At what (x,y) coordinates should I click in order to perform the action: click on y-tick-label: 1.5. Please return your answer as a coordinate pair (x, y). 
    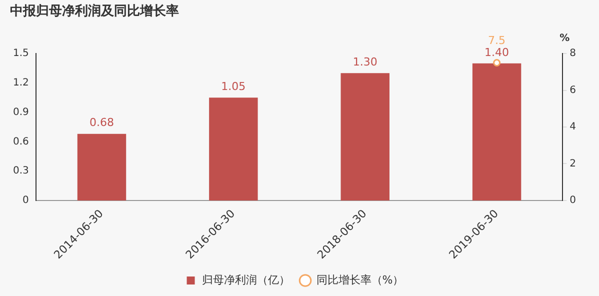
    Looking at the image, I should click on (20, 54).